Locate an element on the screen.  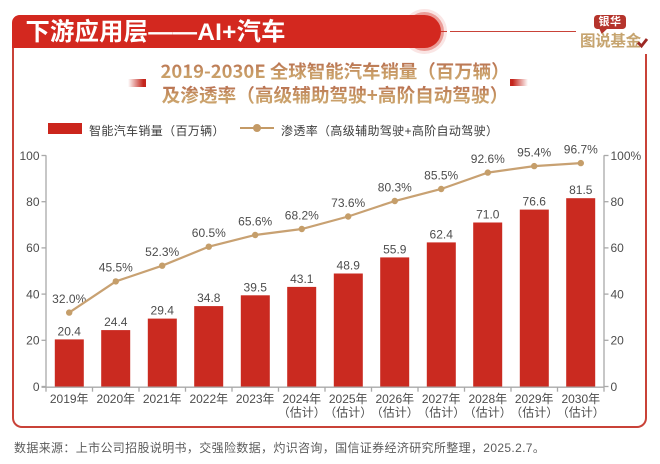
svg-text: 76.6 is located at coordinates (535, 202).